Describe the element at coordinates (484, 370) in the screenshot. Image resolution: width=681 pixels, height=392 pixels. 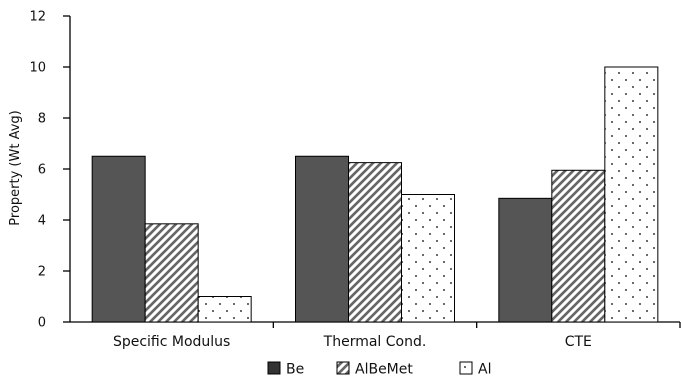
I see `legend-label-al: Al` at that location.